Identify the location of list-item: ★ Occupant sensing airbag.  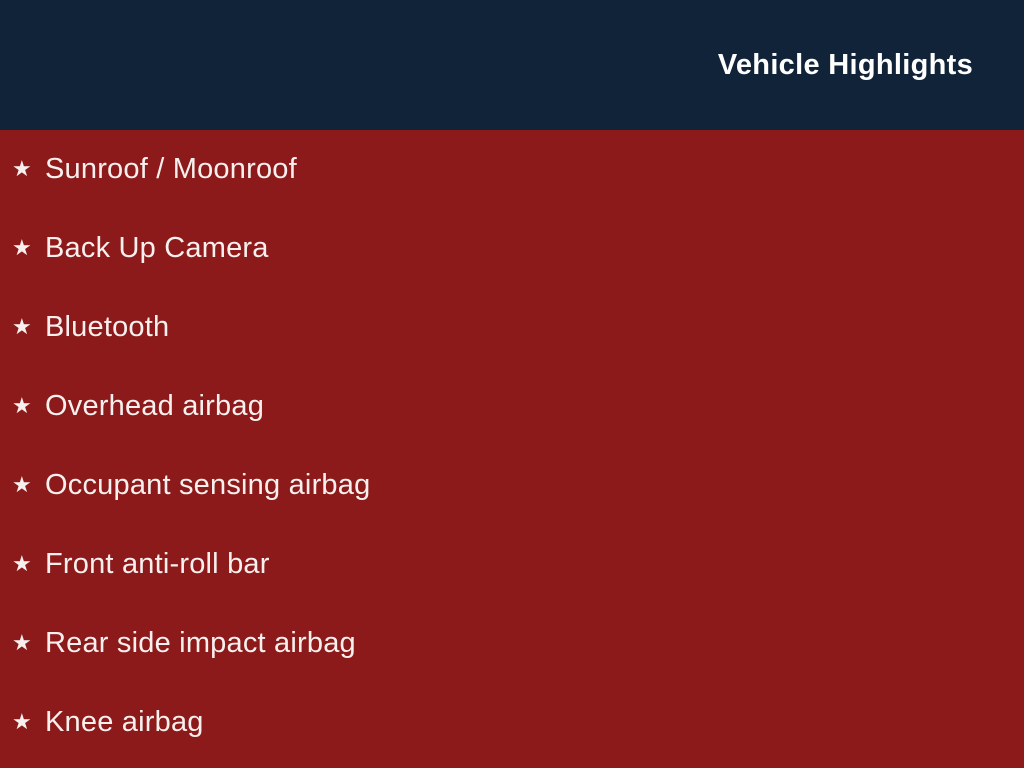
(512, 485).